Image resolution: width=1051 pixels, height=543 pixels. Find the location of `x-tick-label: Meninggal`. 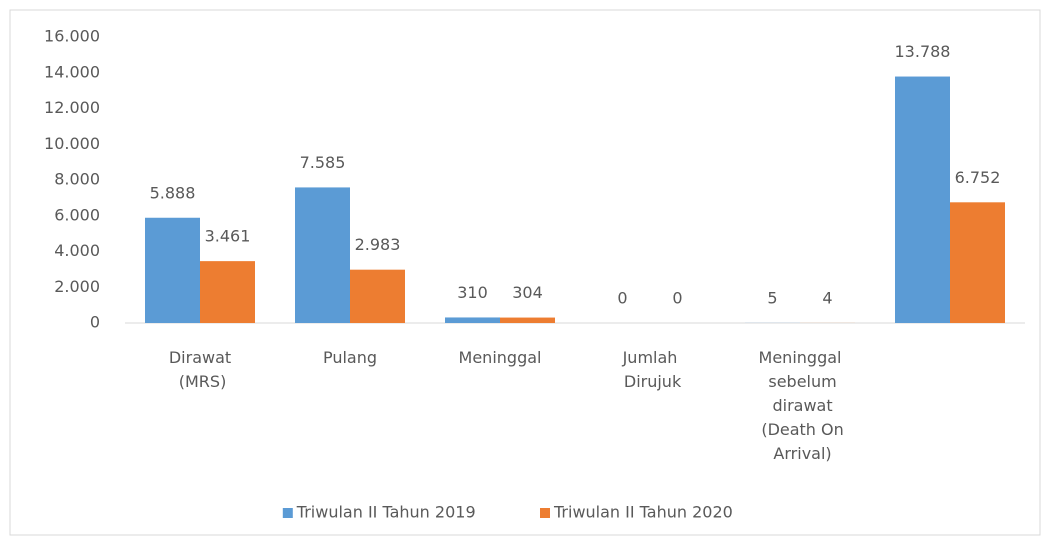

x-tick-label: Meninggal is located at coordinates (500, 357).